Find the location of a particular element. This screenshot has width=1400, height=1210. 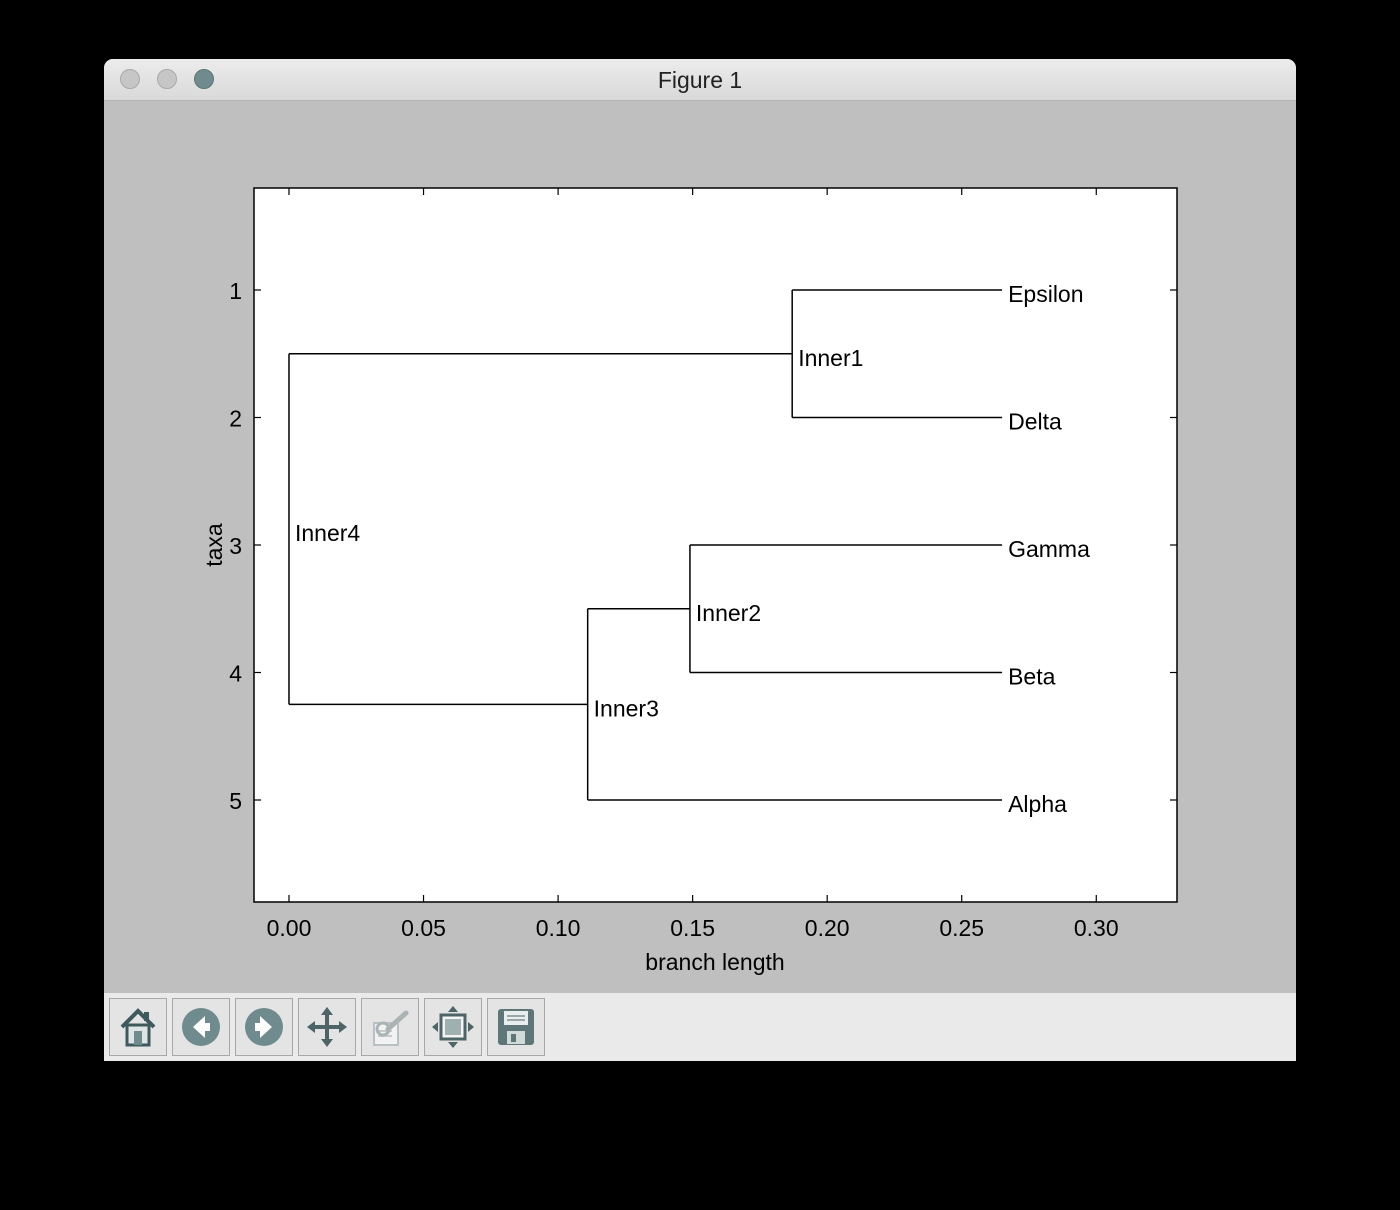

inner-node-label: Inner1 is located at coordinates (830, 358).